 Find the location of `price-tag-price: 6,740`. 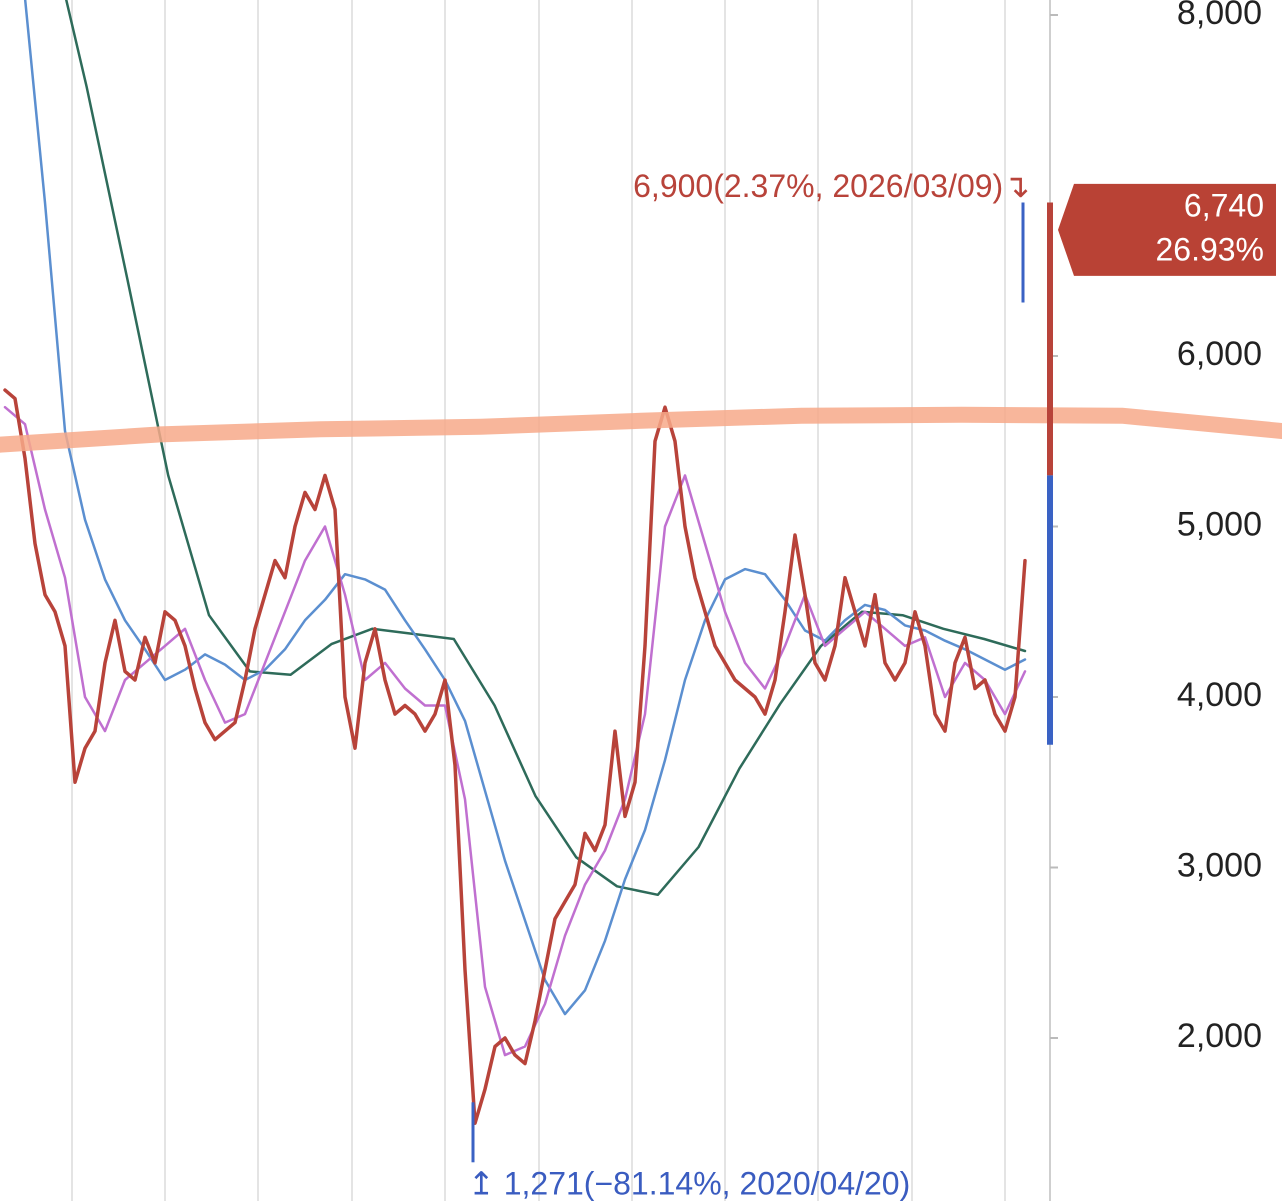

price-tag-price: 6,740 is located at coordinates (1224, 205).